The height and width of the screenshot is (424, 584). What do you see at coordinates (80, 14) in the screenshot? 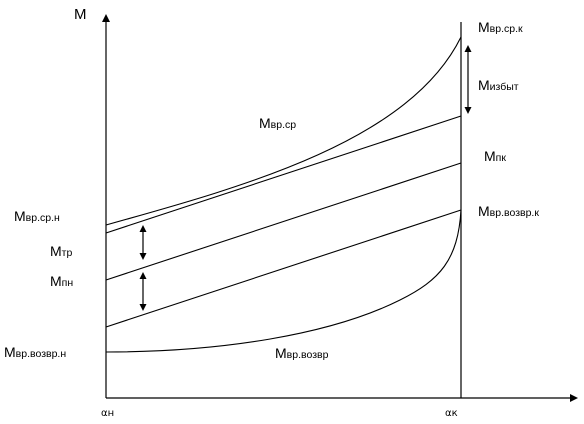
I see `y-axis-label: M` at bounding box center [80, 14].